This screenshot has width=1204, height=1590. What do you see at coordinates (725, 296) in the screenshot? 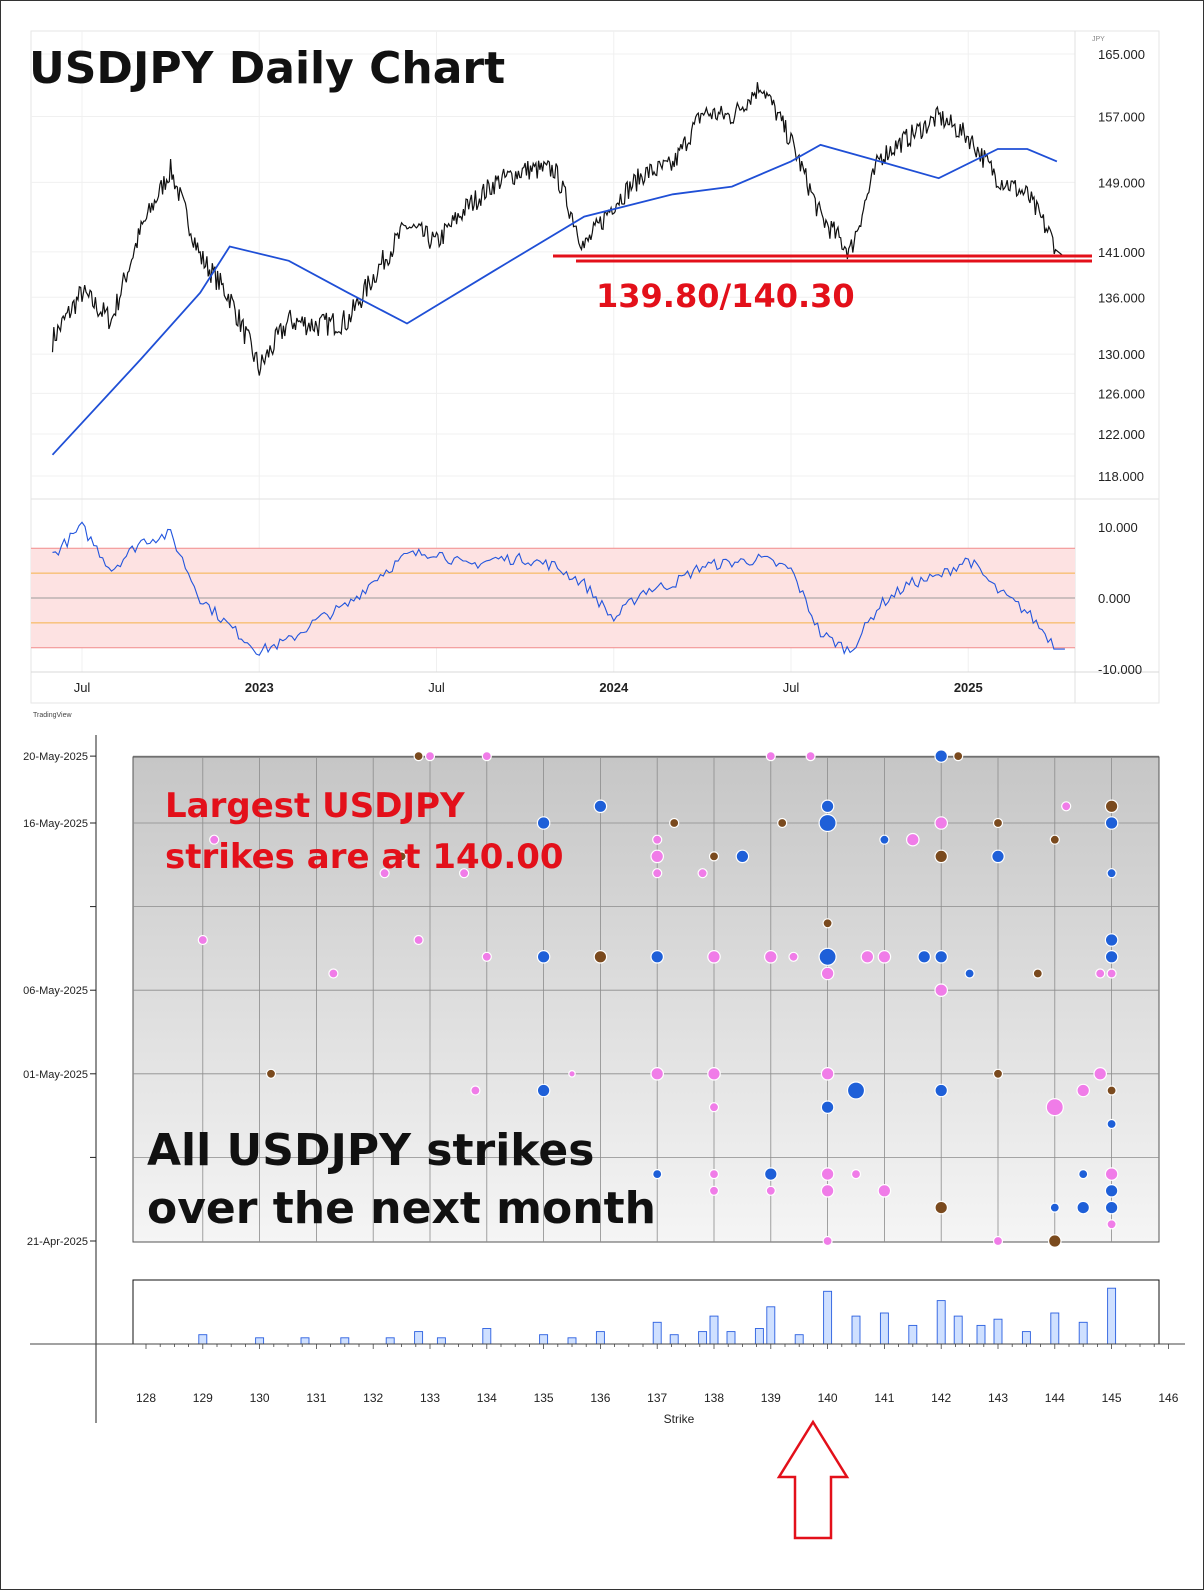
I see `support-label: 139.80/140.30` at bounding box center [725, 296].